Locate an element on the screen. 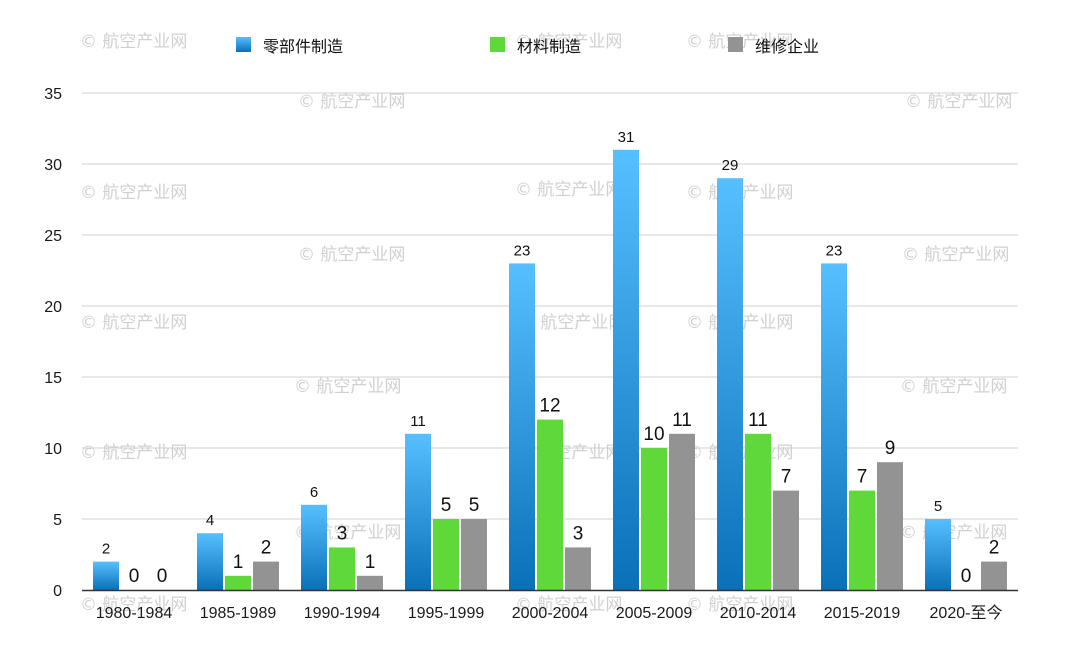 The image size is (1080, 666). data-label: 9 is located at coordinates (890, 448).